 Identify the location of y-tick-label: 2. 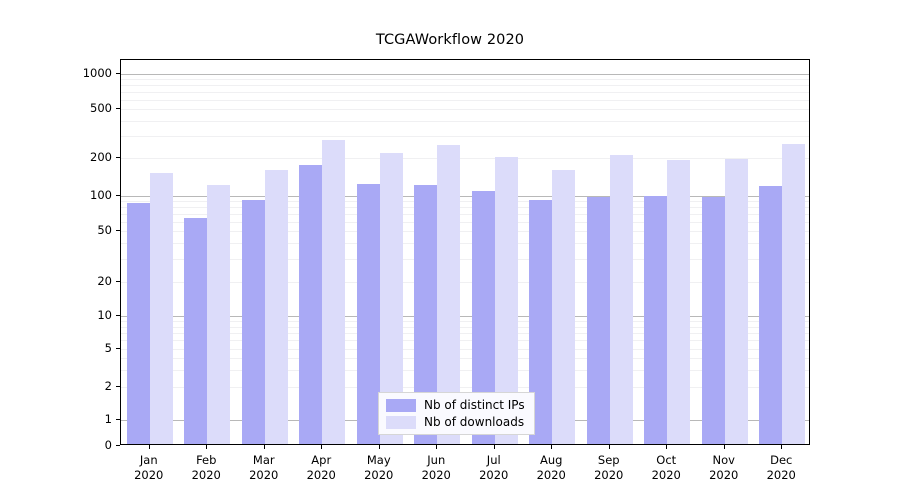
(108, 386).